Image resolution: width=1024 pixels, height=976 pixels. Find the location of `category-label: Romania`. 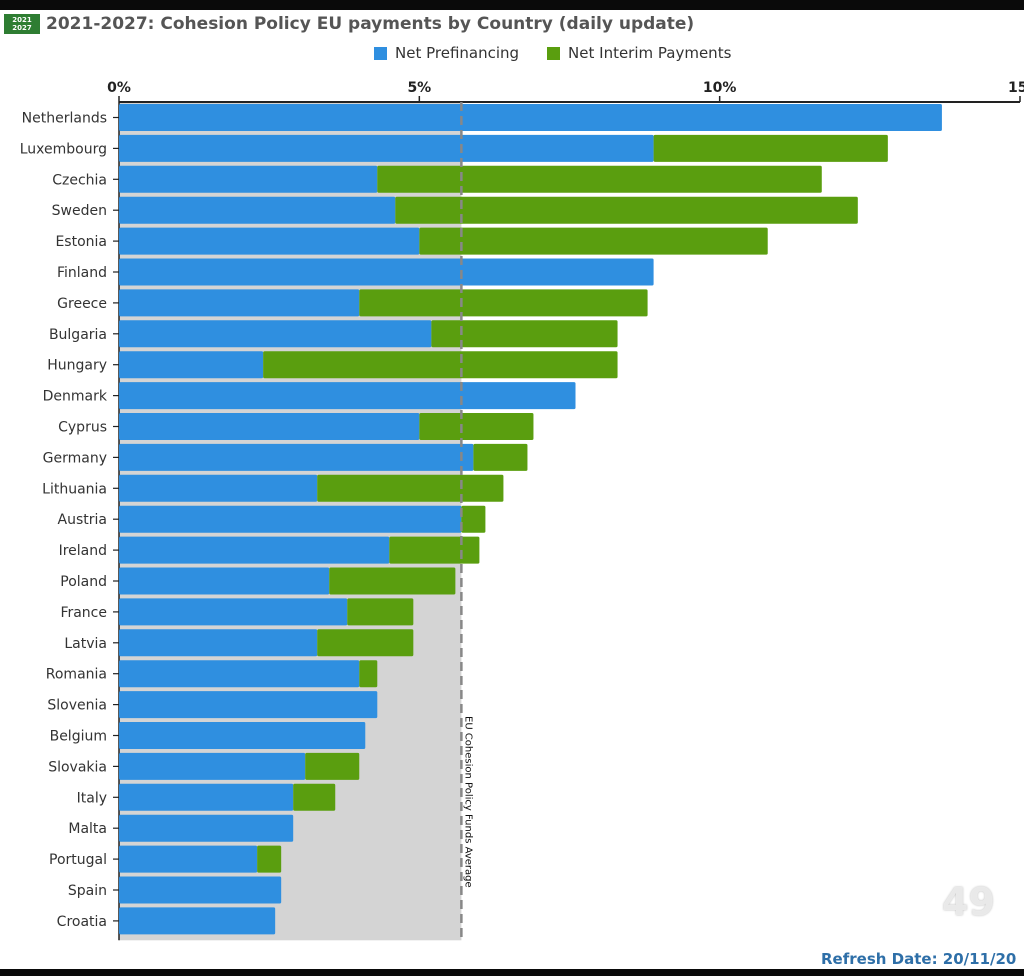

category-label: Romania is located at coordinates (76, 675).